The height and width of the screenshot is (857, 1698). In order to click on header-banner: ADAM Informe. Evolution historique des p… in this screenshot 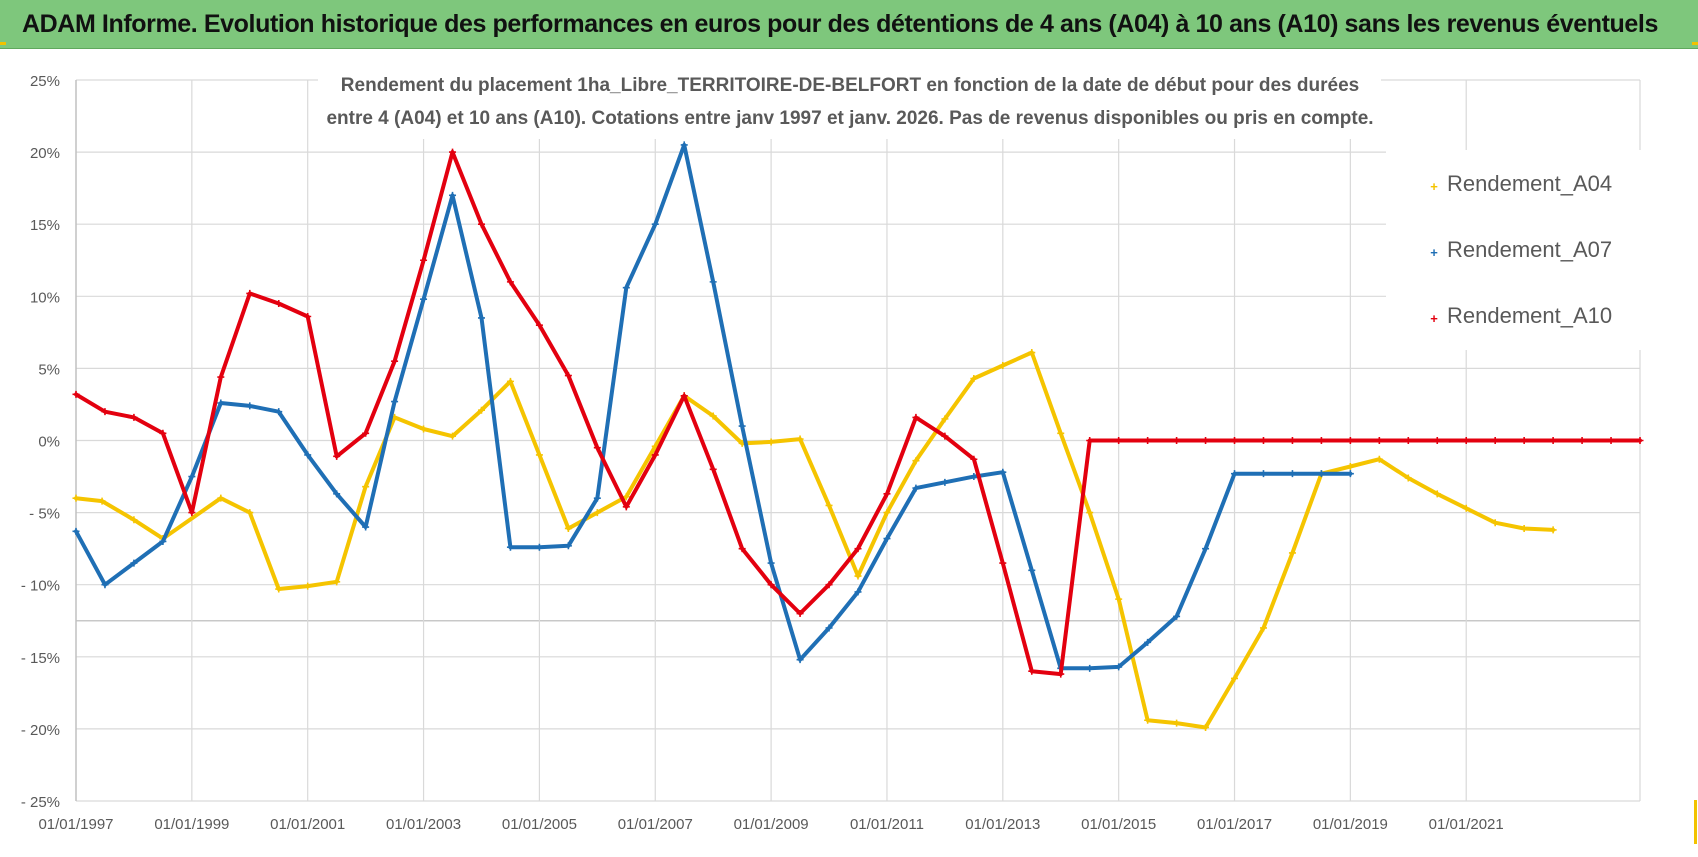, I will do `click(849, 24)`.